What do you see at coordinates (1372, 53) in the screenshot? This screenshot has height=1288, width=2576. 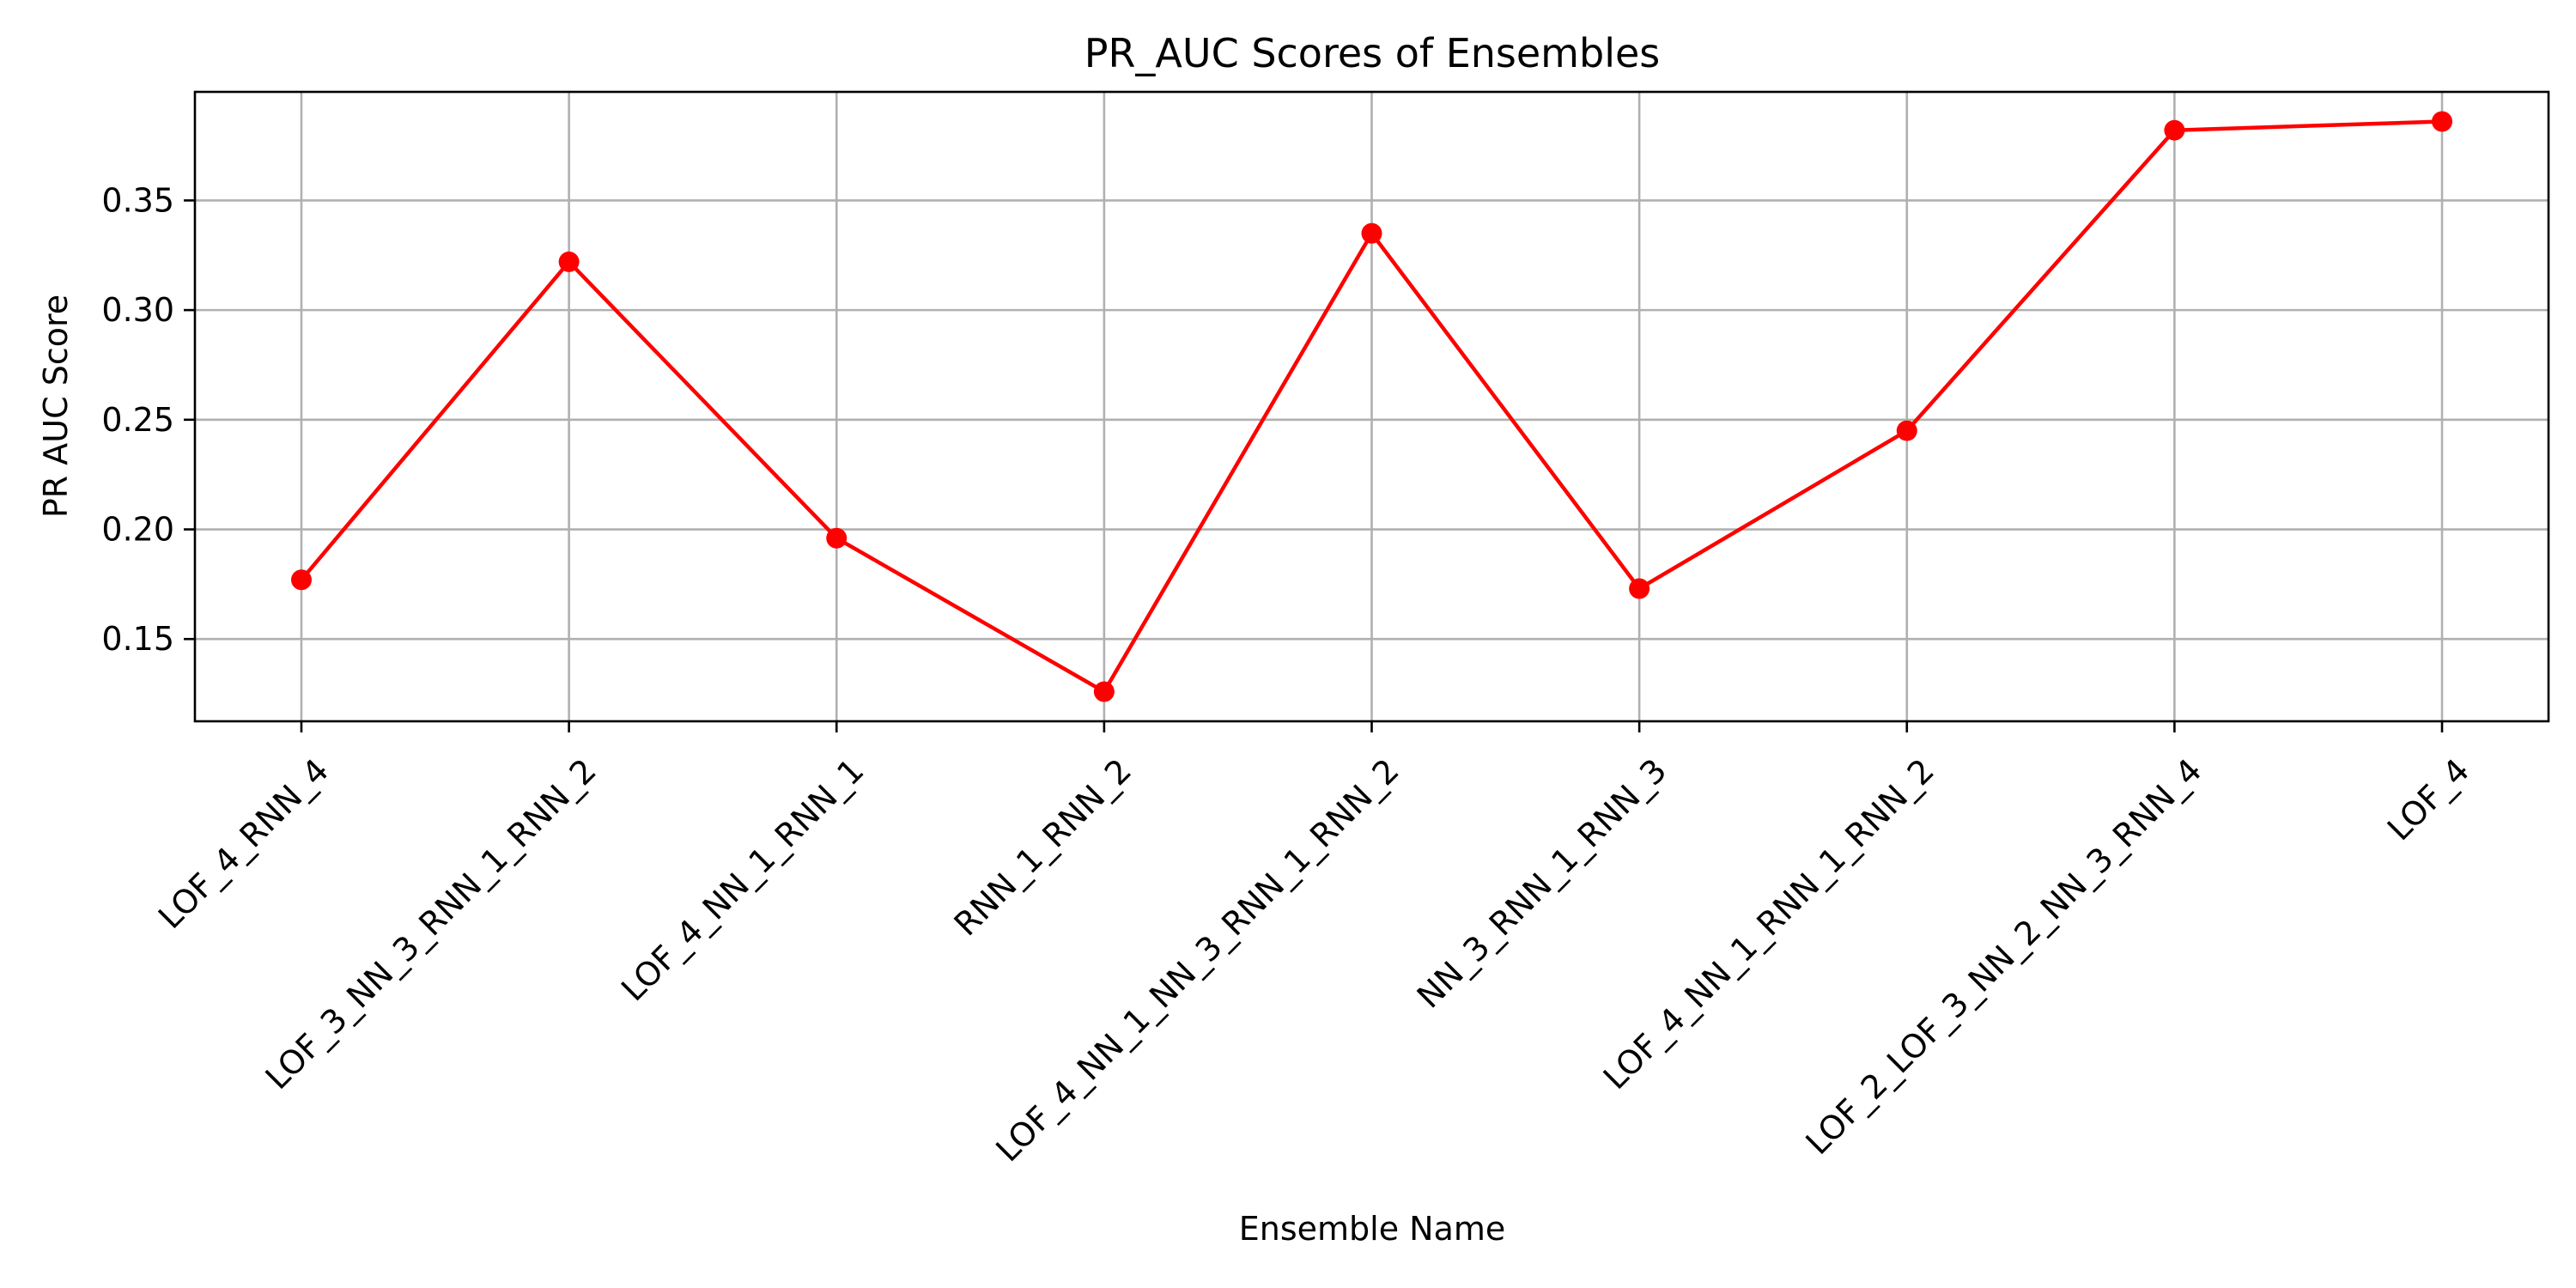 I see `chart-title: PR_AUC Scores of Ensembles` at bounding box center [1372, 53].